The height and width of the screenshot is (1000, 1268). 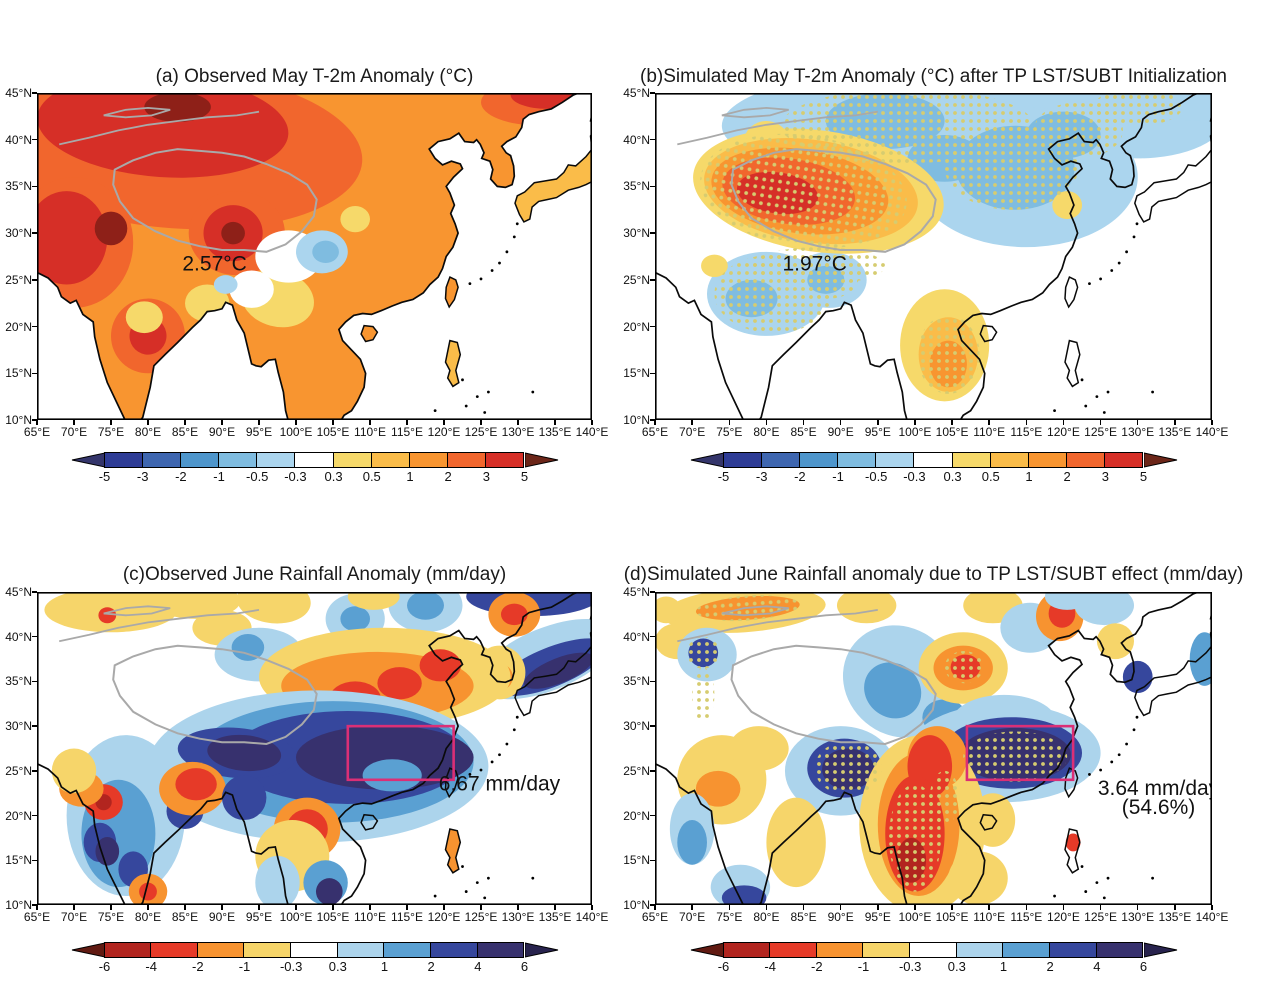 I want to click on colorbar-tick-label: 4, so click(x=1097, y=966).